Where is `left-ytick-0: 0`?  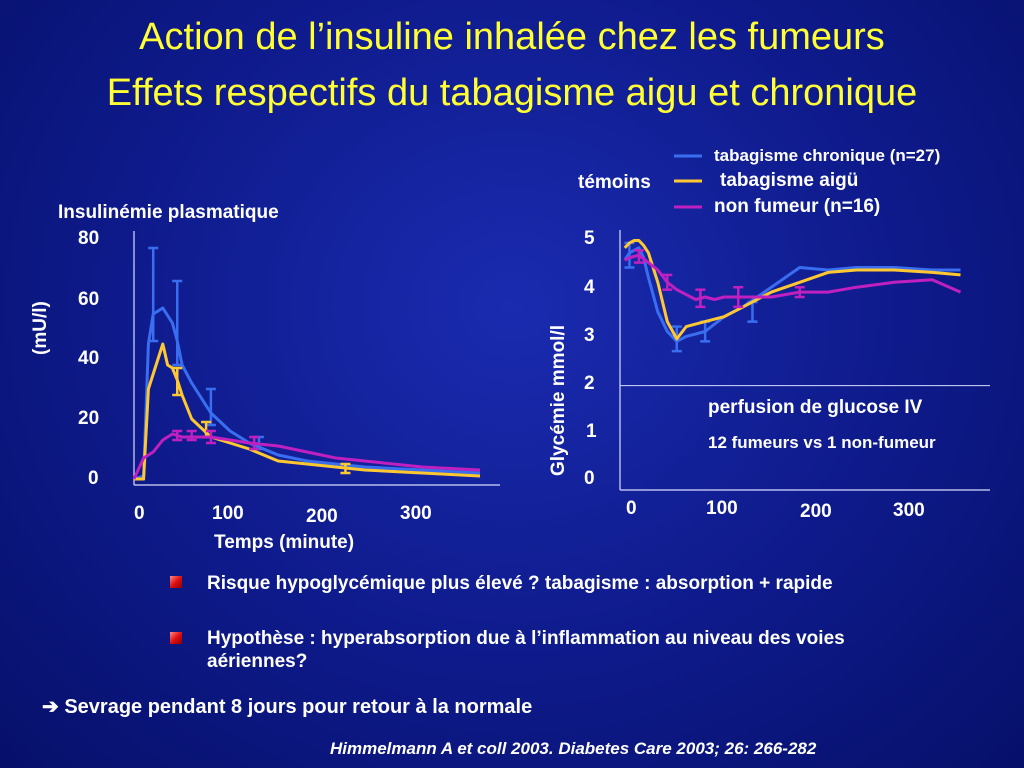 left-ytick-0: 0 is located at coordinates (93, 478).